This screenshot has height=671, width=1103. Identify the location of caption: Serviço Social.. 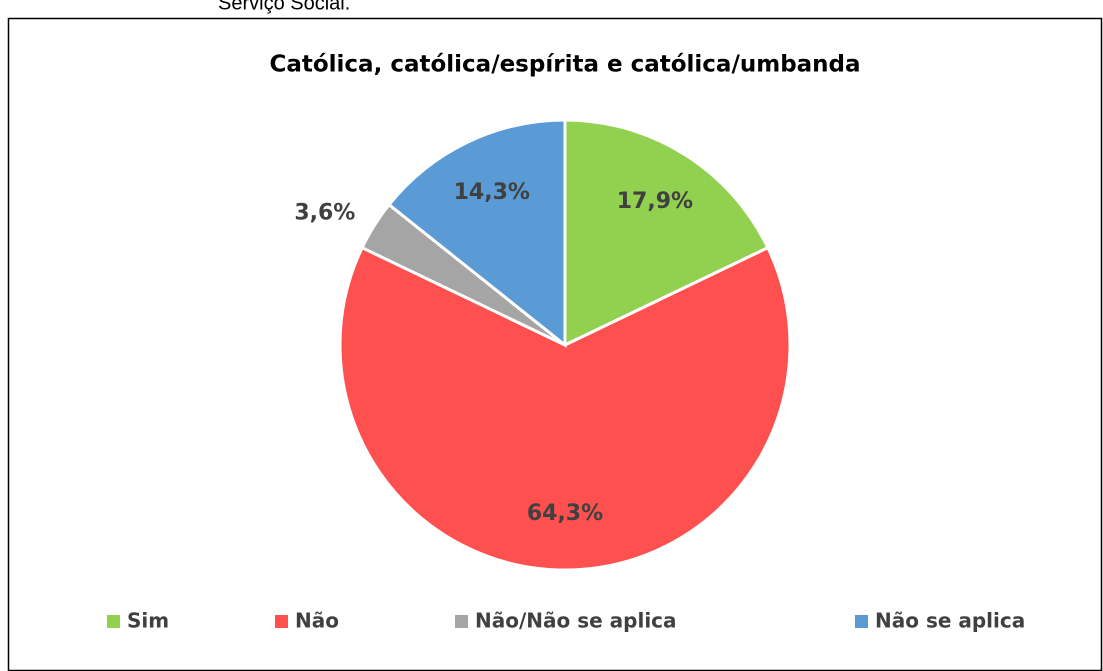
(284, 7).